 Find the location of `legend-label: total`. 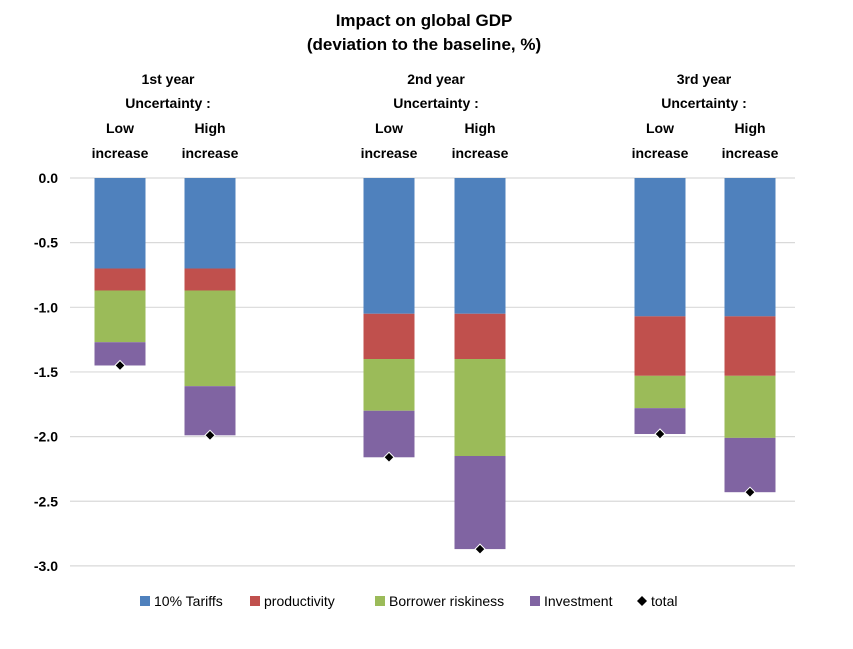

legend-label: total is located at coordinates (664, 601).